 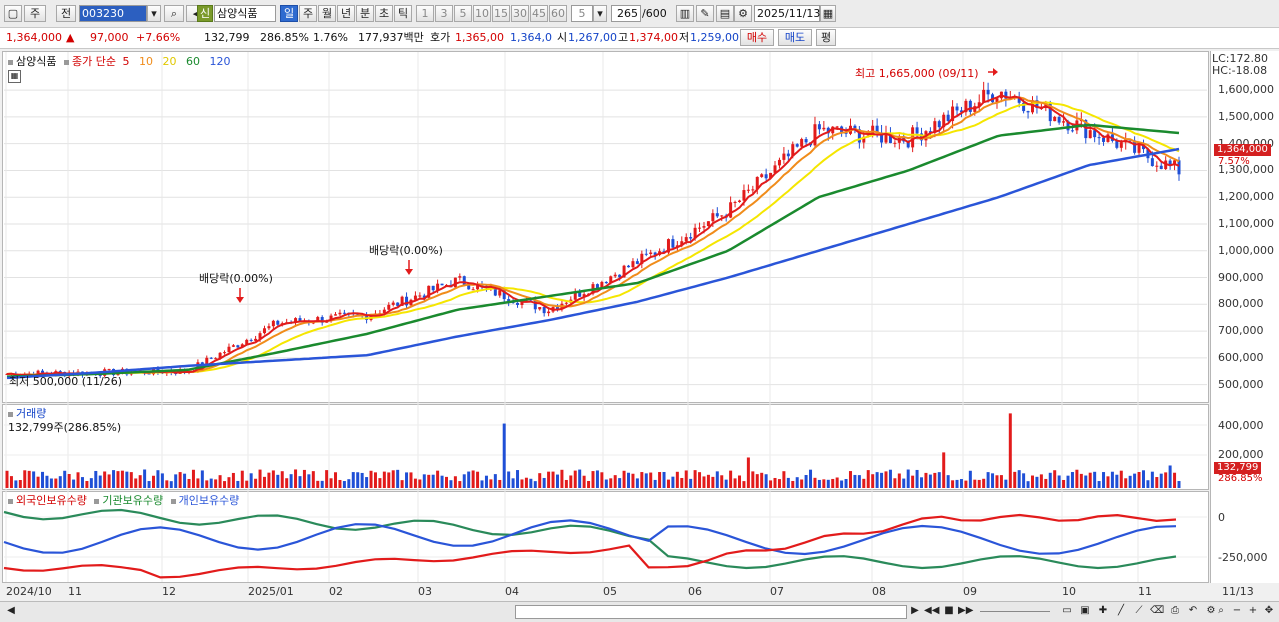 What do you see at coordinates (327, 13) in the screenshot?
I see `period-month: 월` at bounding box center [327, 13].